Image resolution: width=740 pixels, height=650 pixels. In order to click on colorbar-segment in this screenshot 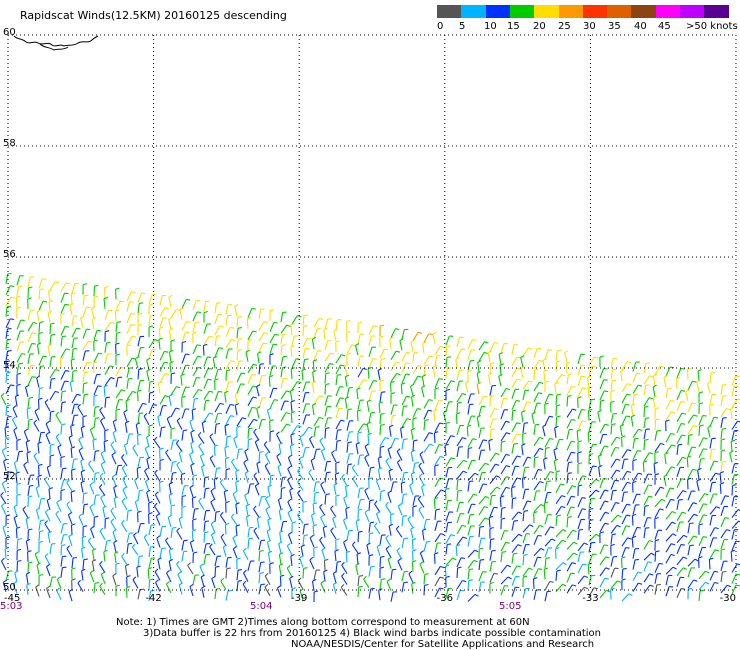, I will do `click(644, 11)`.